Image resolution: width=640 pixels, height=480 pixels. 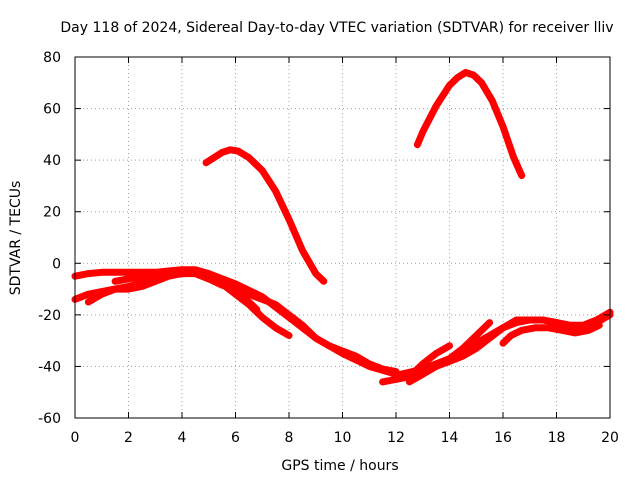 What do you see at coordinates (396, 438) in the screenshot?
I see `x-tick-label: 12` at bounding box center [396, 438].